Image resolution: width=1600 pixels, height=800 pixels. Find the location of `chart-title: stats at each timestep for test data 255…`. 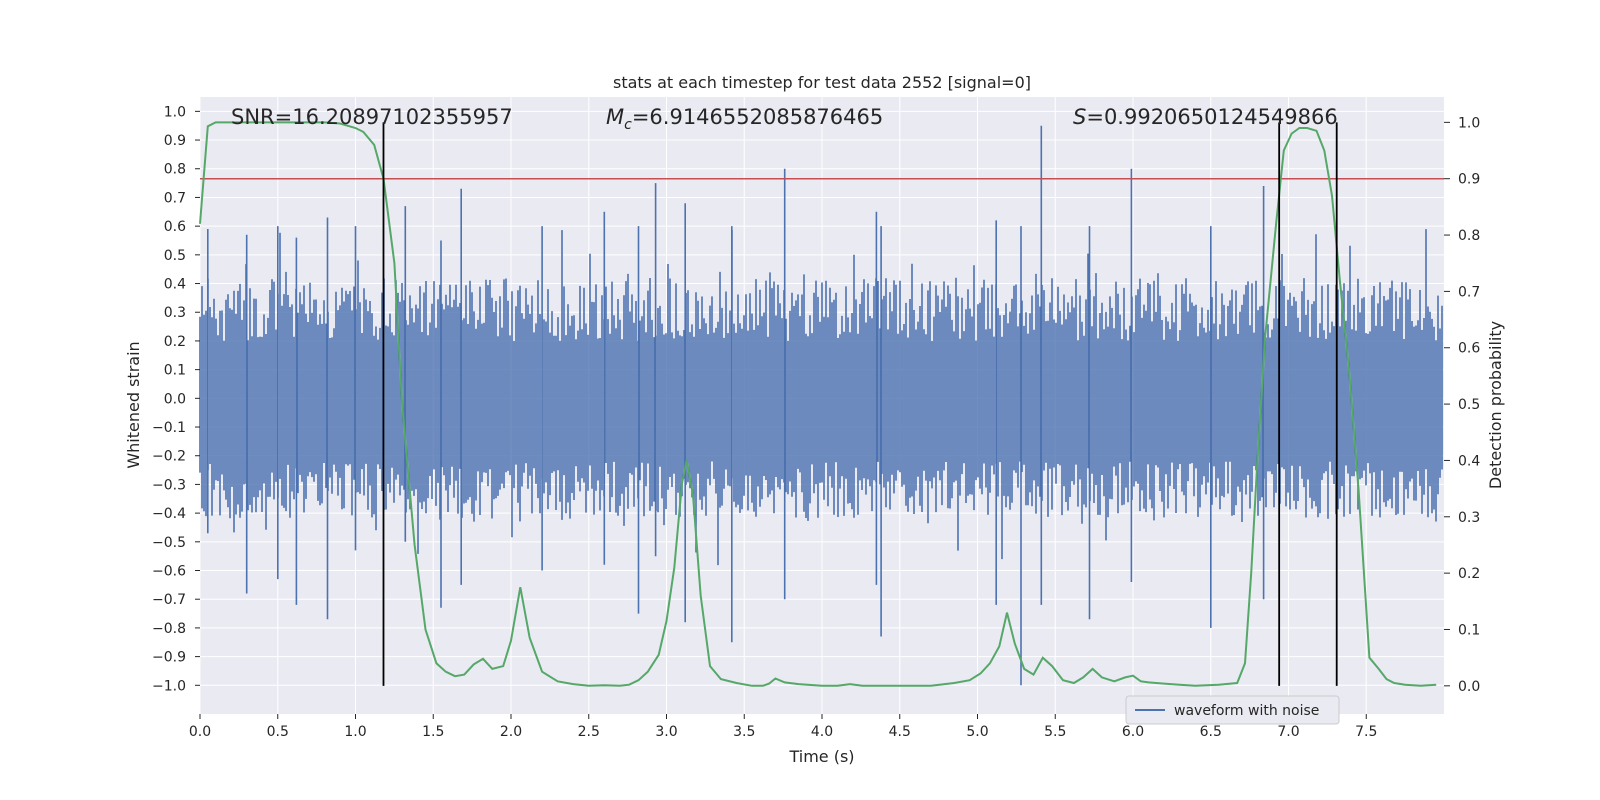

chart-title: stats at each timestep for test data 255… is located at coordinates (822, 82).